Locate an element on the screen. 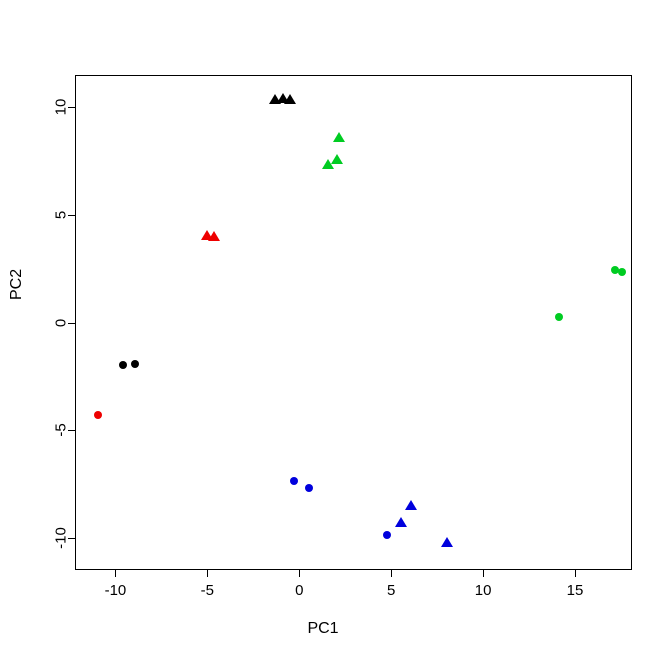 This screenshot has height=652, width=646. x-tick-label: -5 is located at coordinates (207, 590).